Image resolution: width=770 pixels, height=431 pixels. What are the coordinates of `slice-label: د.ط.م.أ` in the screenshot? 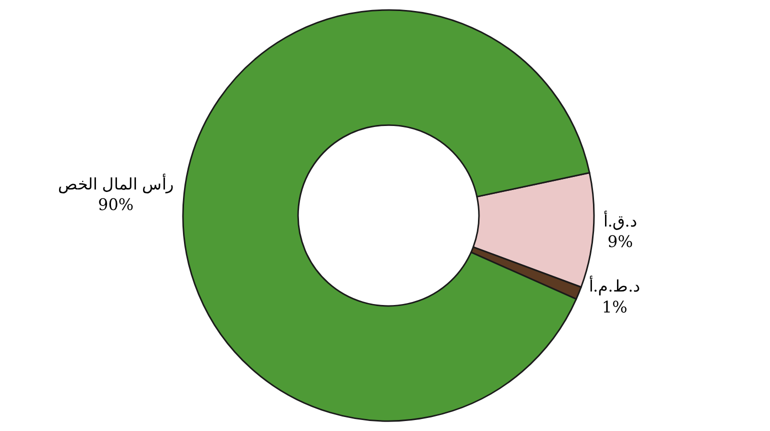 It's located at (614, 286).